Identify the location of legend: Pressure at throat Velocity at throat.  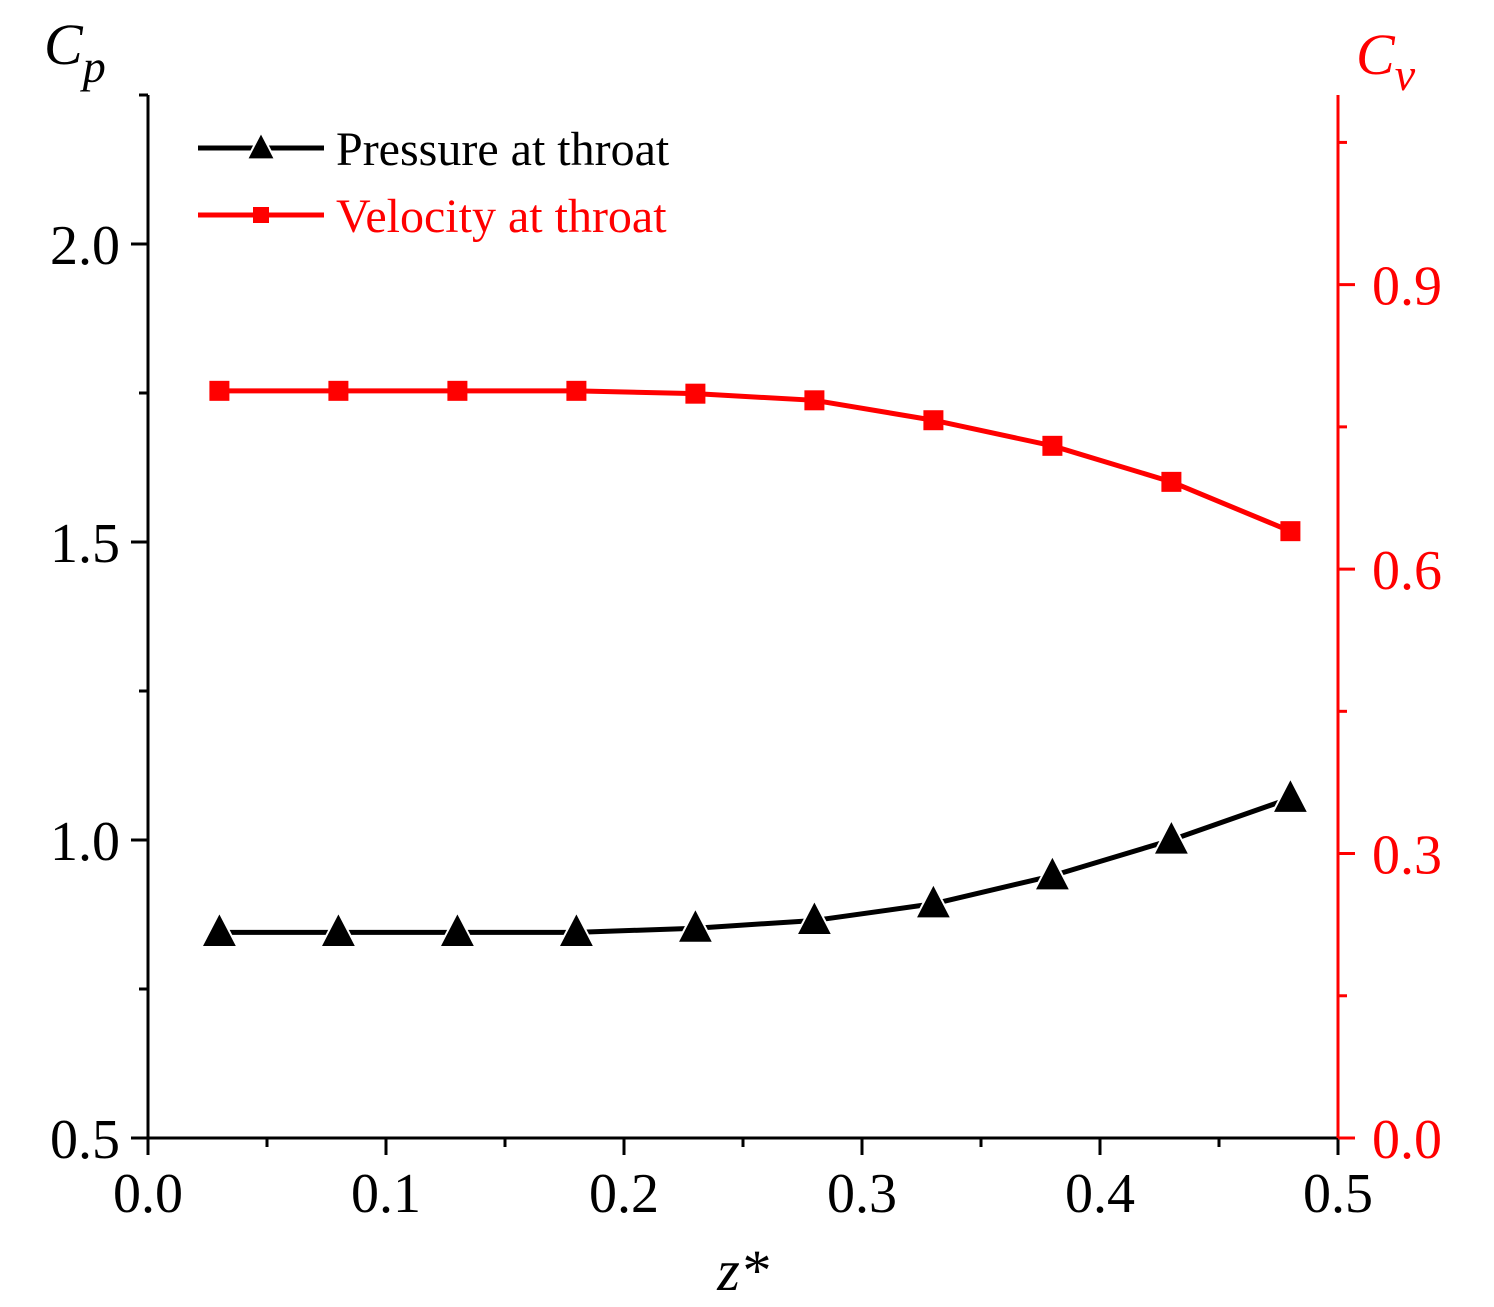
(434, 183).